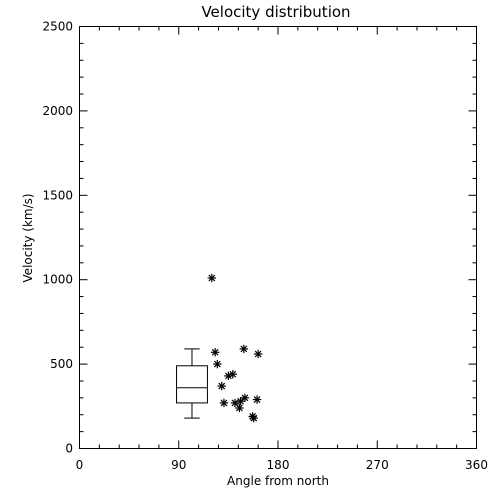 This screenshot has width=500, height=500. Describe the element at coordinates (57, 238) in the screenshot. I see `y-tick-labels: 0 500 1000 1500 2000 2500` at that location.